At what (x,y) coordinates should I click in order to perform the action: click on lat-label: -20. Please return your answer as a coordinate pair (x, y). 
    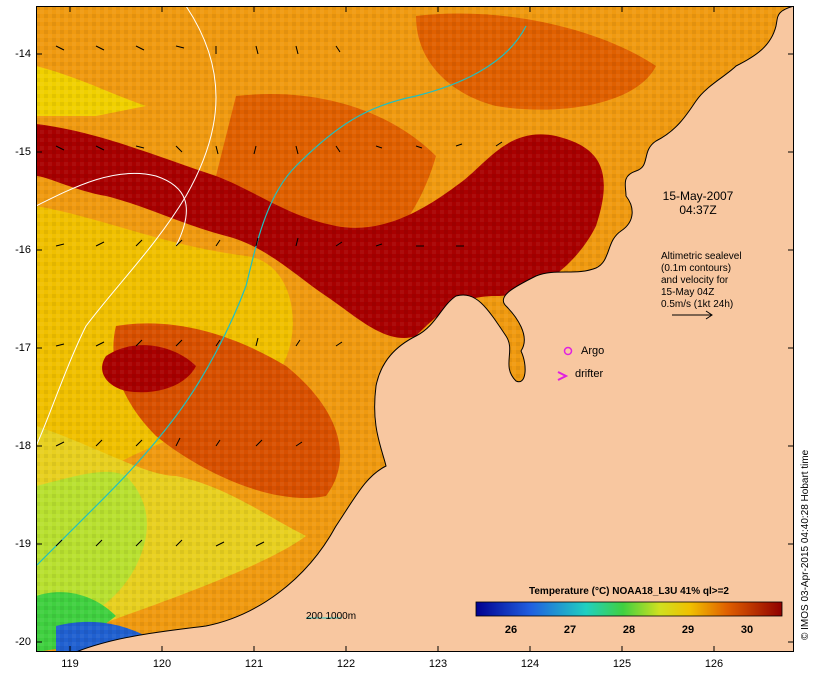
    Looking at the image, I should click on (23, 642).